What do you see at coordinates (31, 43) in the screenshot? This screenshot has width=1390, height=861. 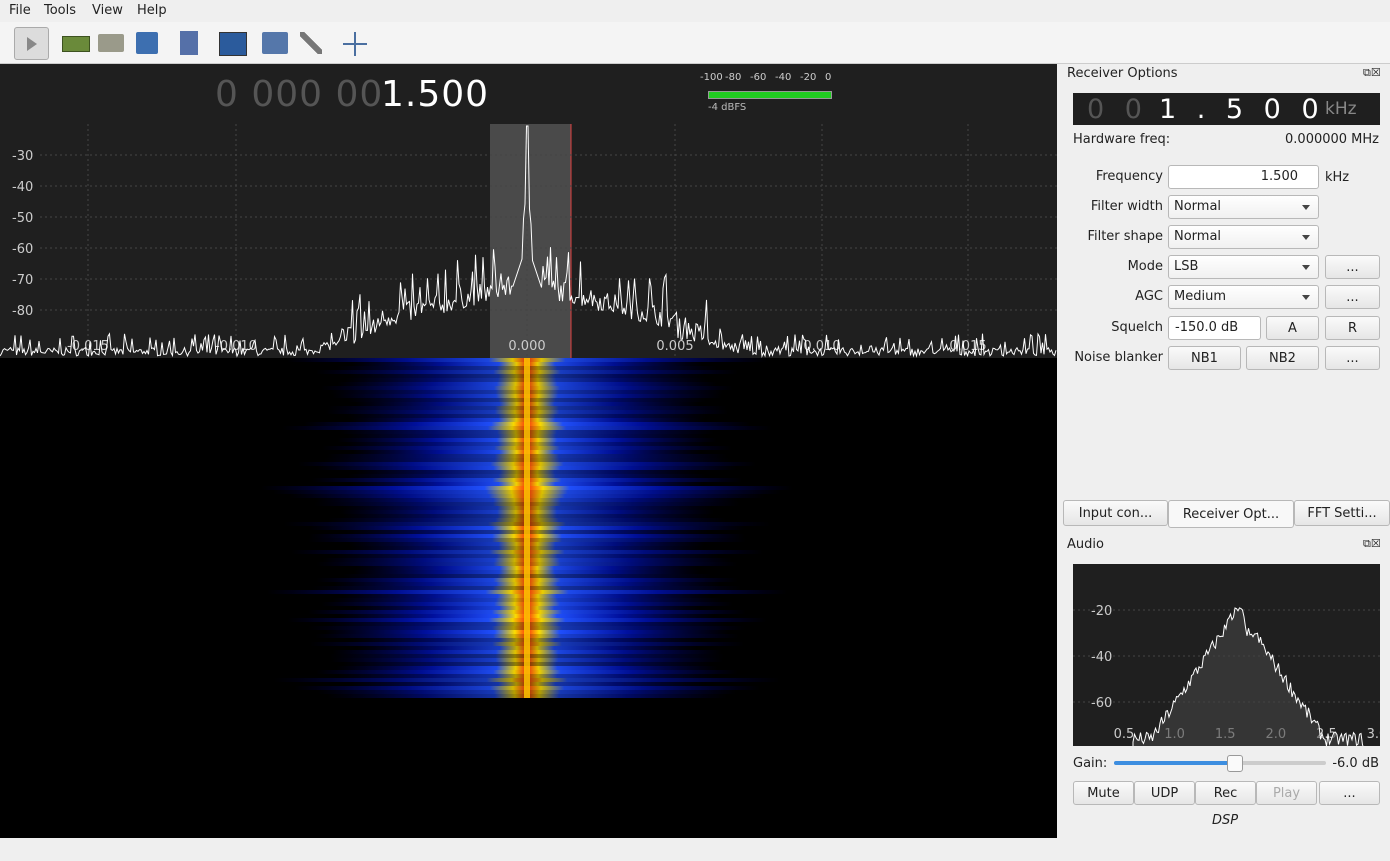 I see `play-button` at bounding box center [31, 43].